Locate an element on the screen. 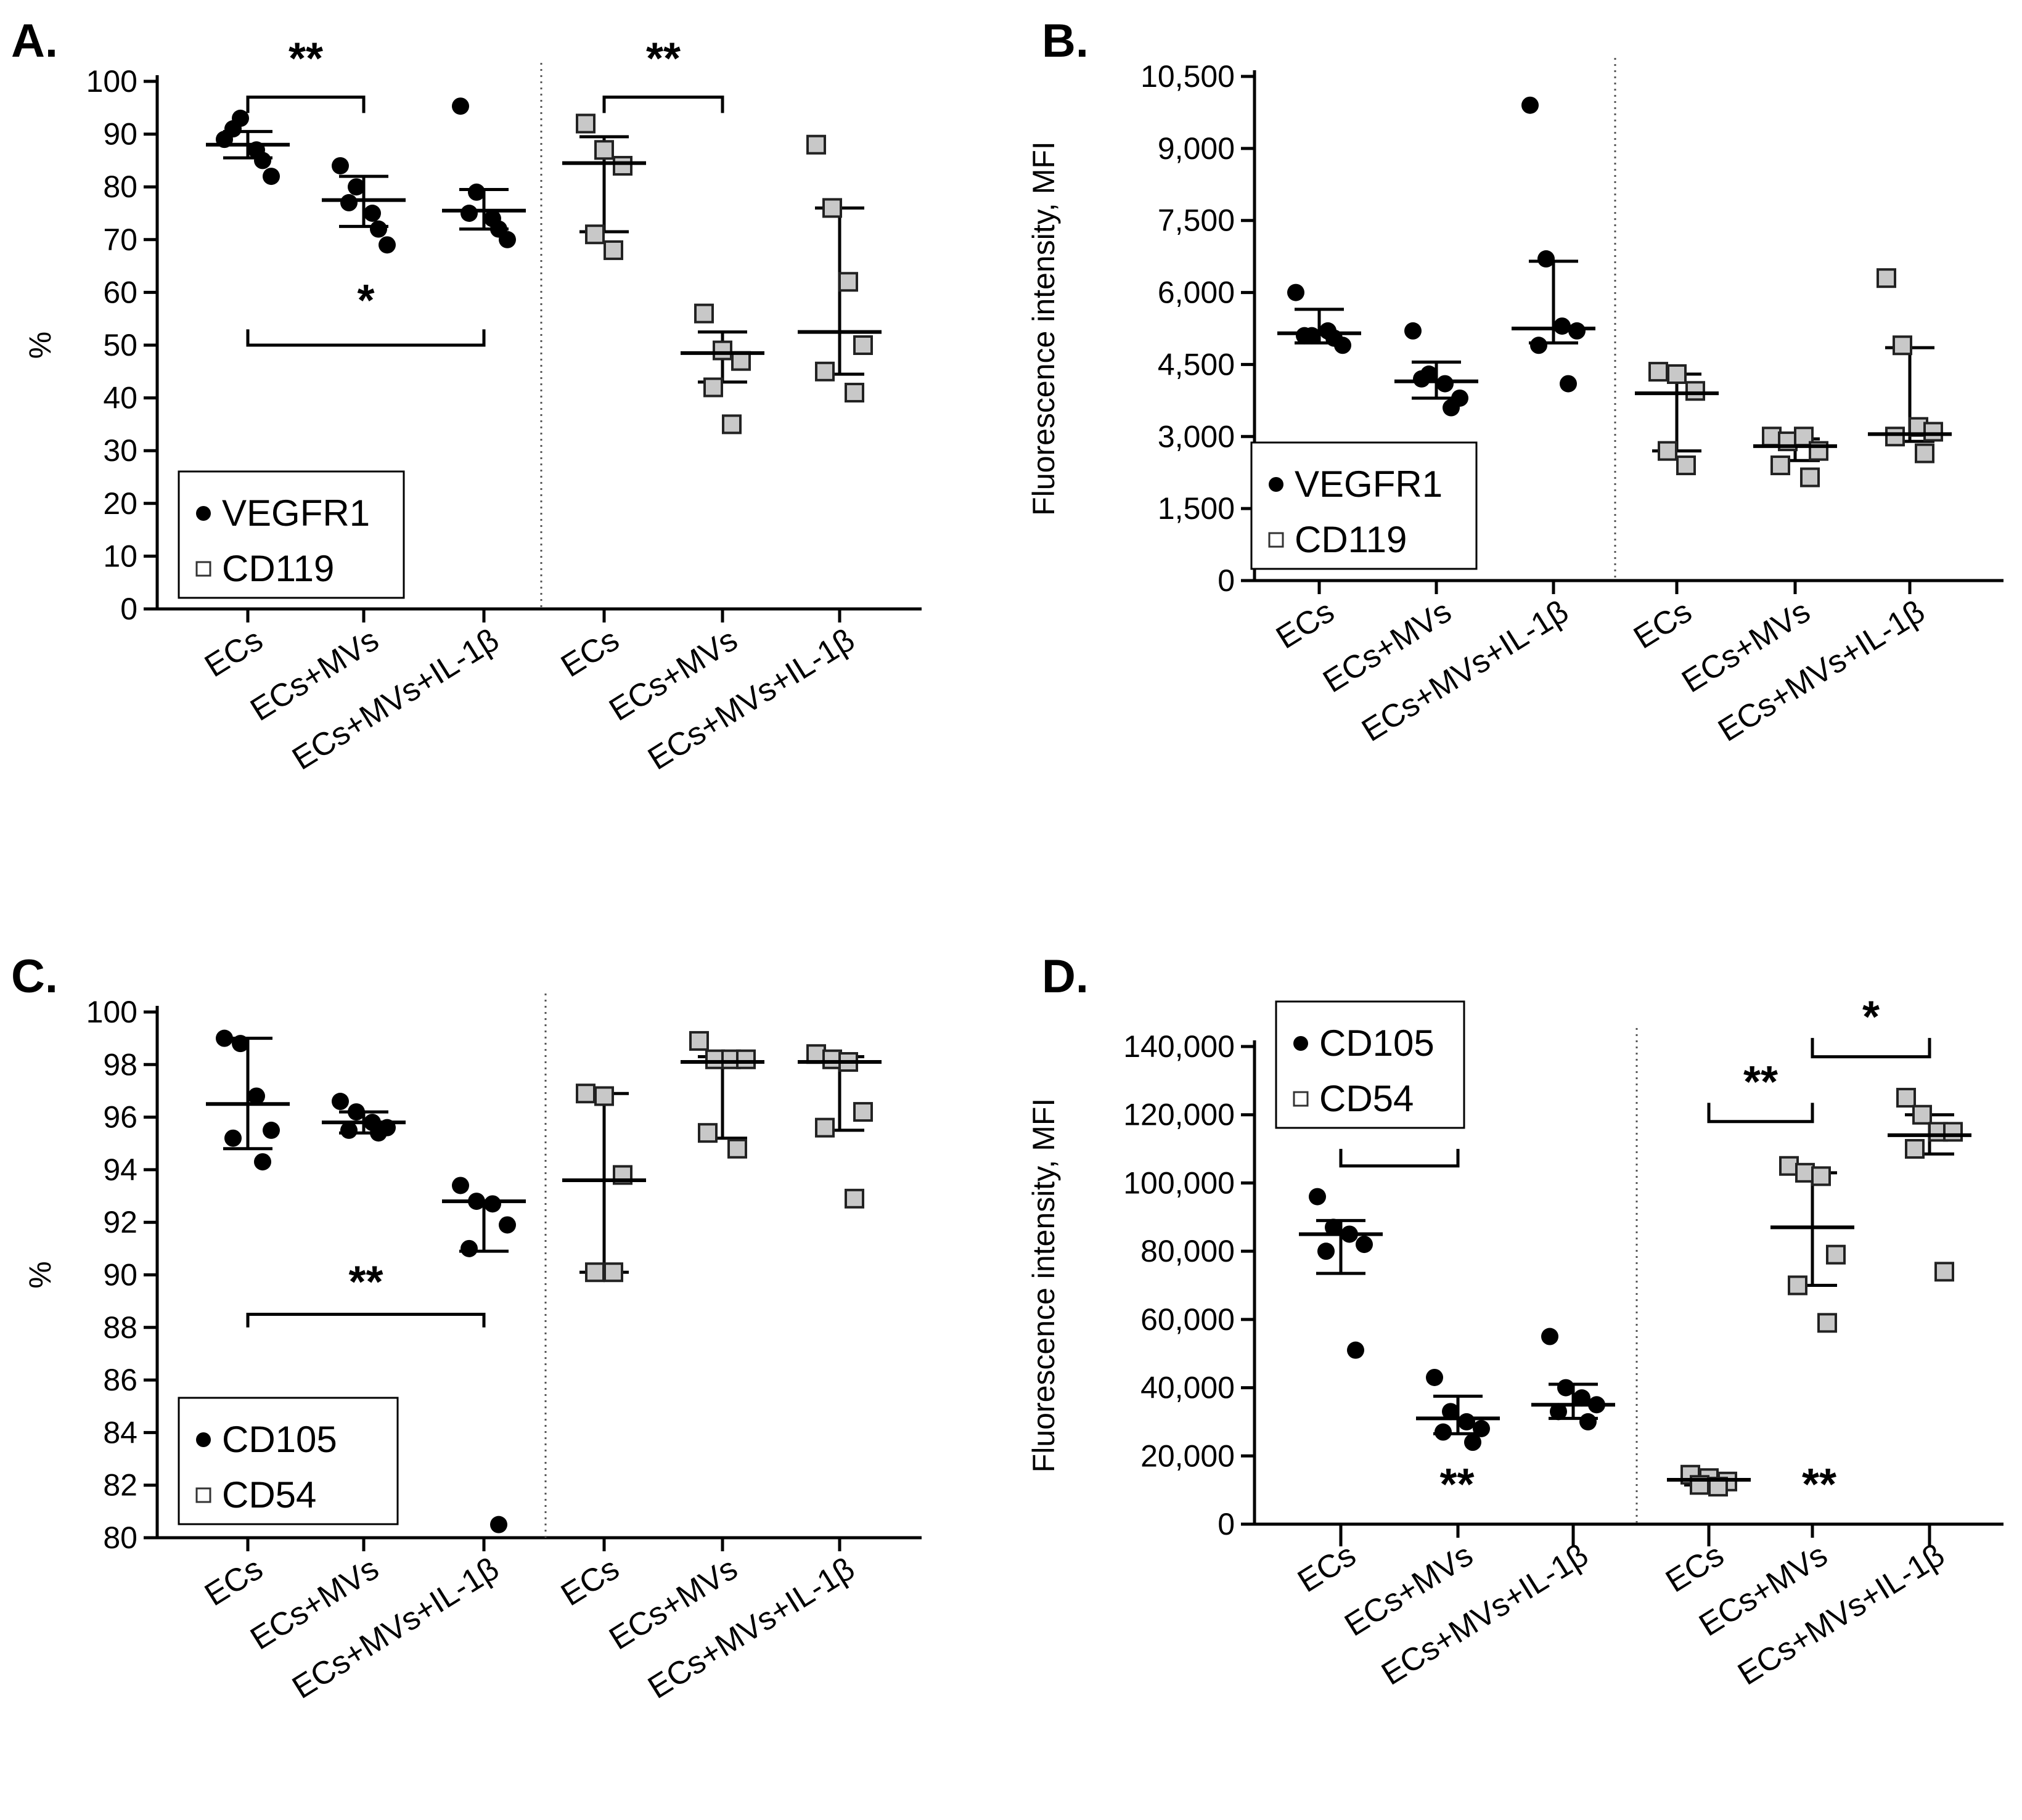 The image size is (2022, 1820). y-tick-label: 70 is located at coordinates (120, 239).